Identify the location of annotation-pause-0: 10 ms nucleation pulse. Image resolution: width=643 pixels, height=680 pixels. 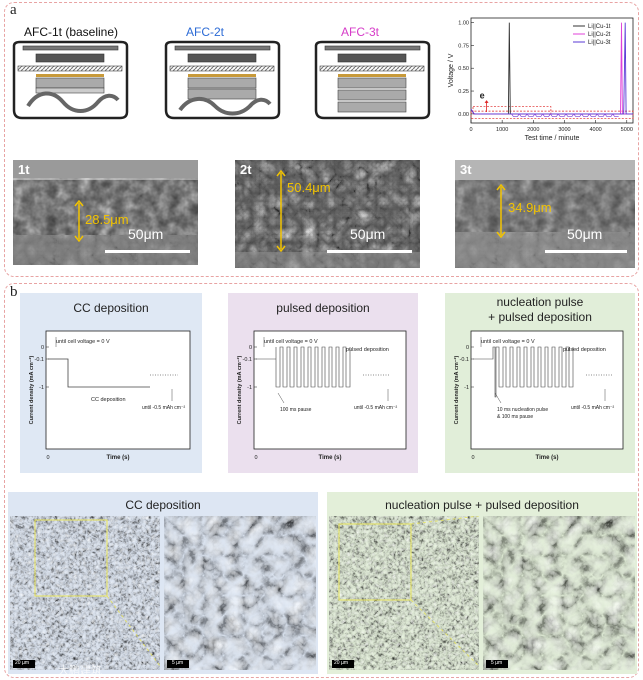
(522, 410).